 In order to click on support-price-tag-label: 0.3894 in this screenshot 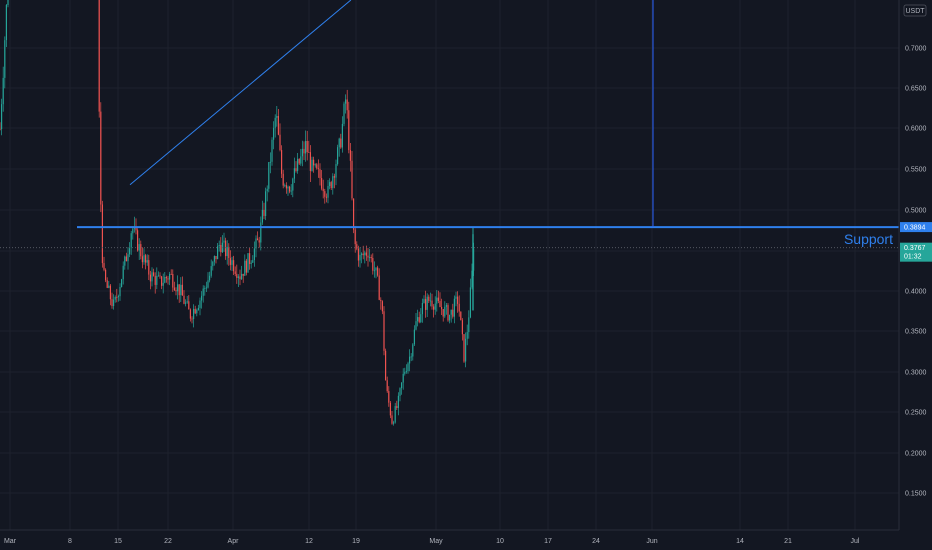, I will do `click(915, 228)`.